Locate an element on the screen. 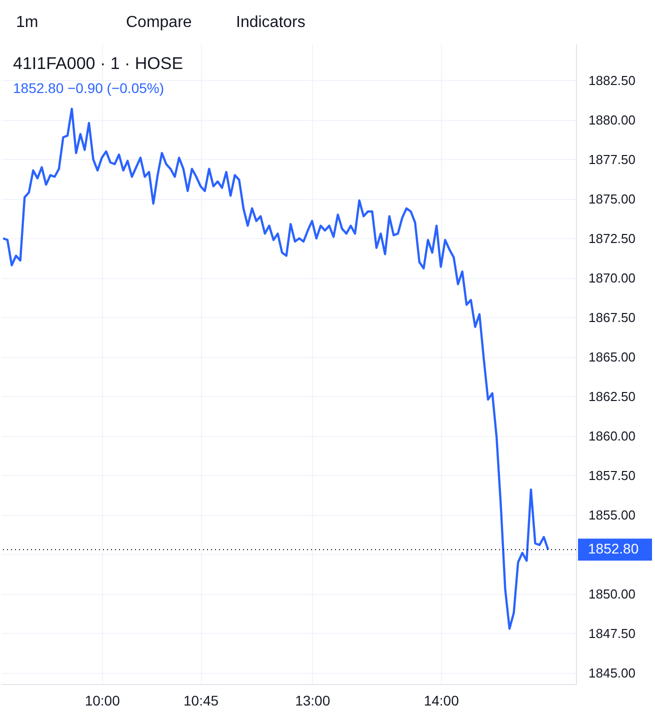  x-tick-label: 10:00 is located at coordinates (102, 700).